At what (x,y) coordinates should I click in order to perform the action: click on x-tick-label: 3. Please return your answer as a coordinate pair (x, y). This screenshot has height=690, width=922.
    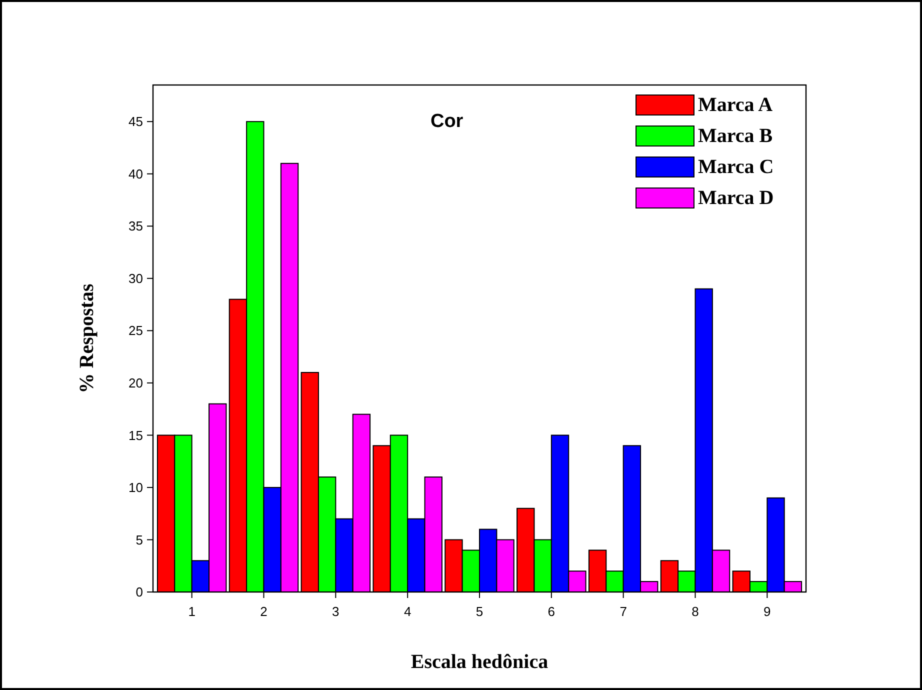
    Looking at the image, I should click on (336, 611).